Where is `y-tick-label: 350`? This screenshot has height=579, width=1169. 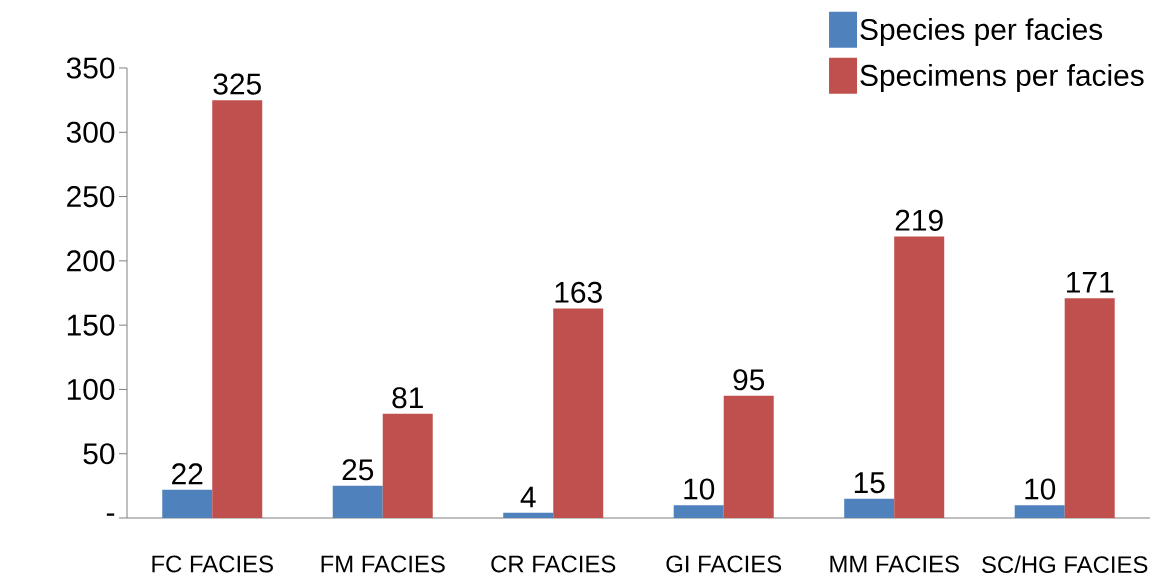
y-tick-label: 350 is located at coordinates (90, 68).